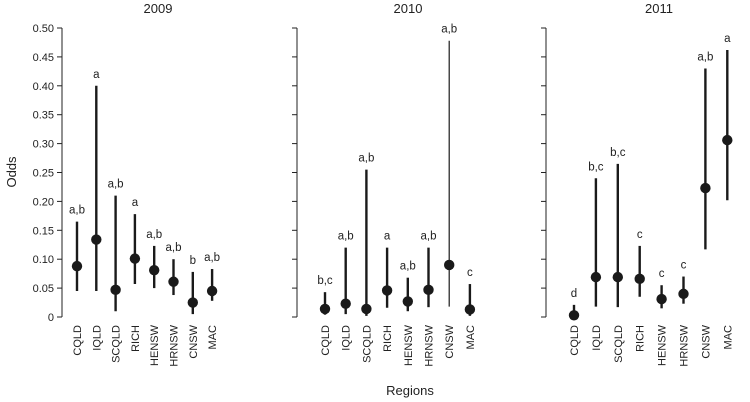 The width and height of the screenshot is (750, 402). I want to click on y-tick-label: 0.35, so click(43, 116).